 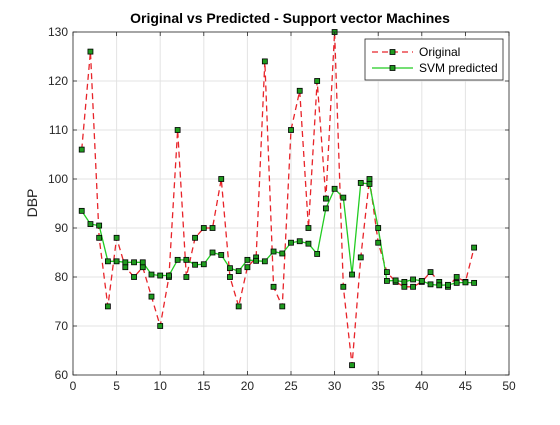 I want to click on y-tick-label: 70, so click(x=62, y=326).